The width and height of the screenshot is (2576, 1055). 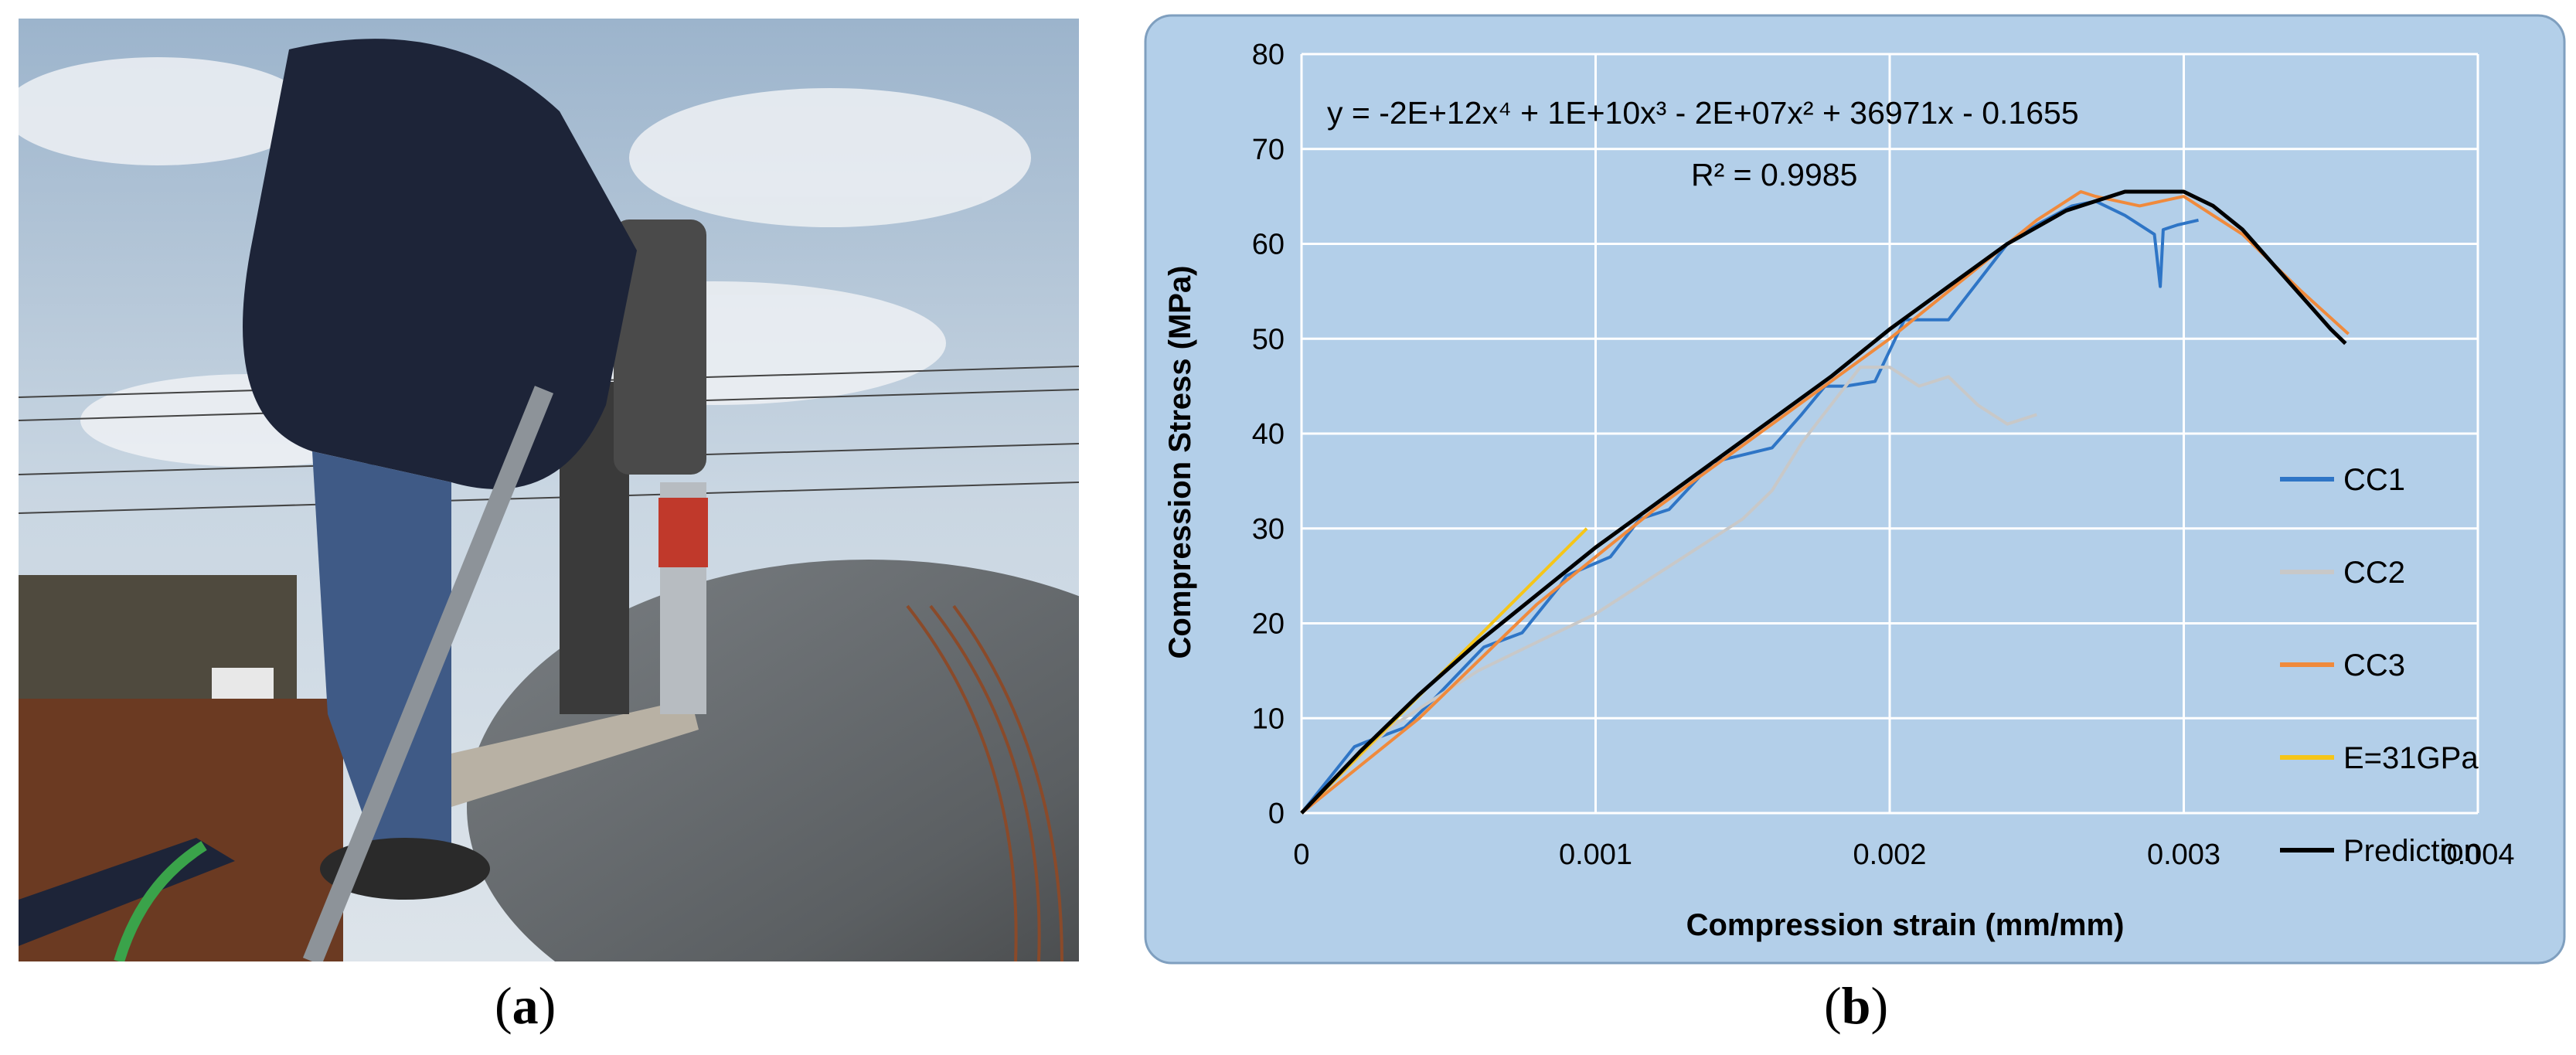 I want to click on caption-a: (a), so click(x=525, y=1005).